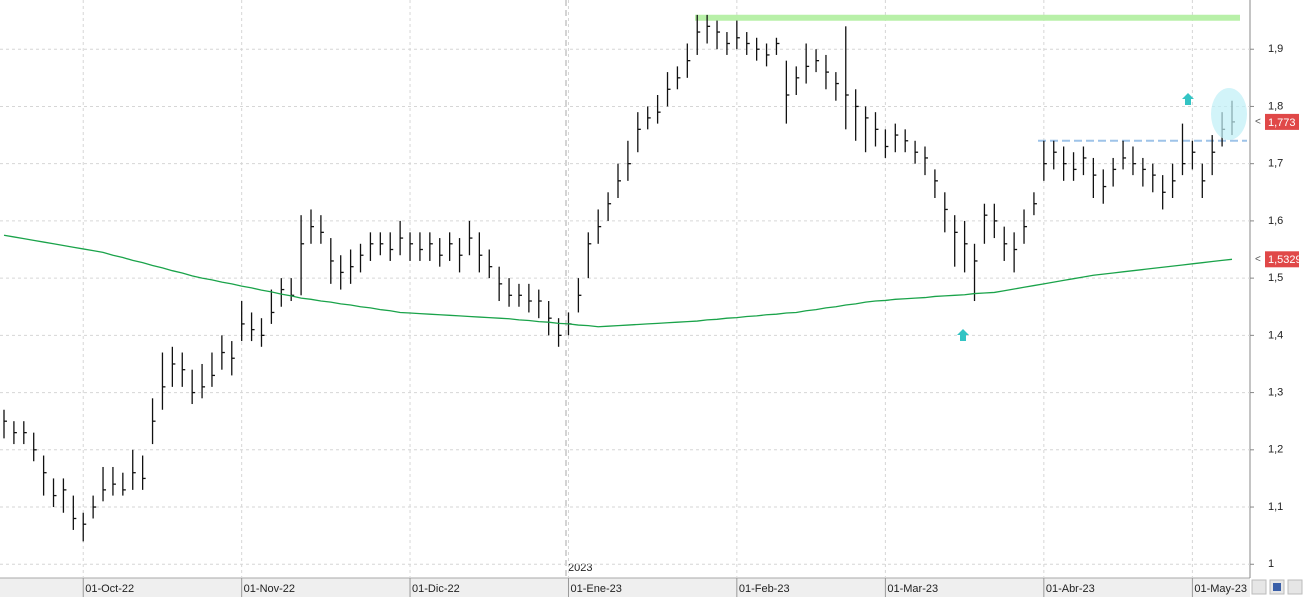 Image resolution: width=1308 pixels, height=597 pixels. I want to click on x-tick-label: 01-Mar-23, so click(912, 589).